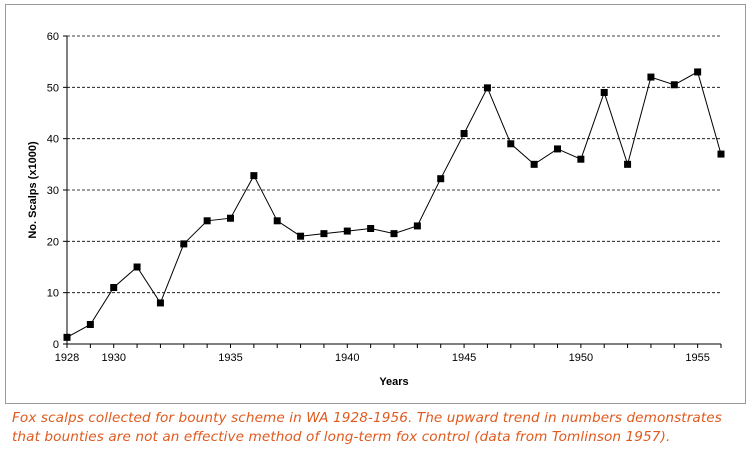  I want to click on data-point-1950, so click(581, 159).